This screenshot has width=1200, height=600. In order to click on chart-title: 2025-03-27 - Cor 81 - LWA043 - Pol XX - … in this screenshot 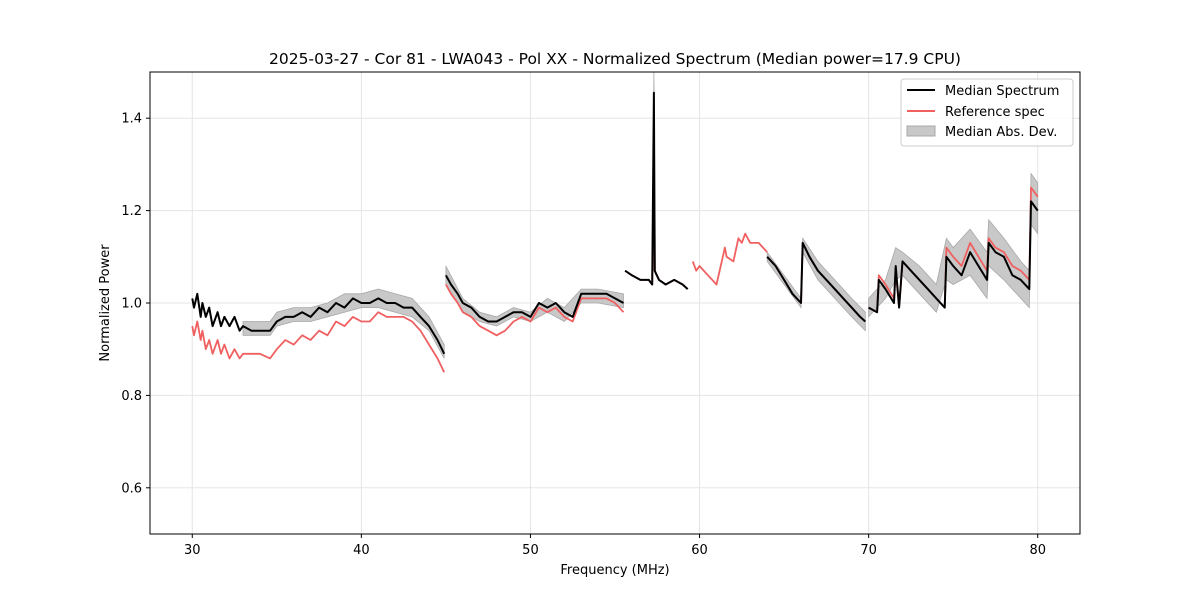, I will do `click(615, 59)`.